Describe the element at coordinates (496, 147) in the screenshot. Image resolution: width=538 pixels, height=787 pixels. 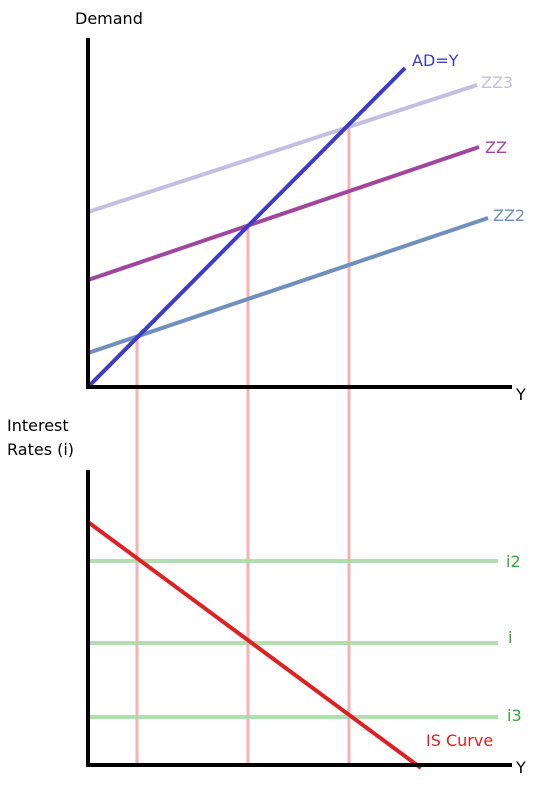
I see `zz-curve-label: ZZ` at that location.